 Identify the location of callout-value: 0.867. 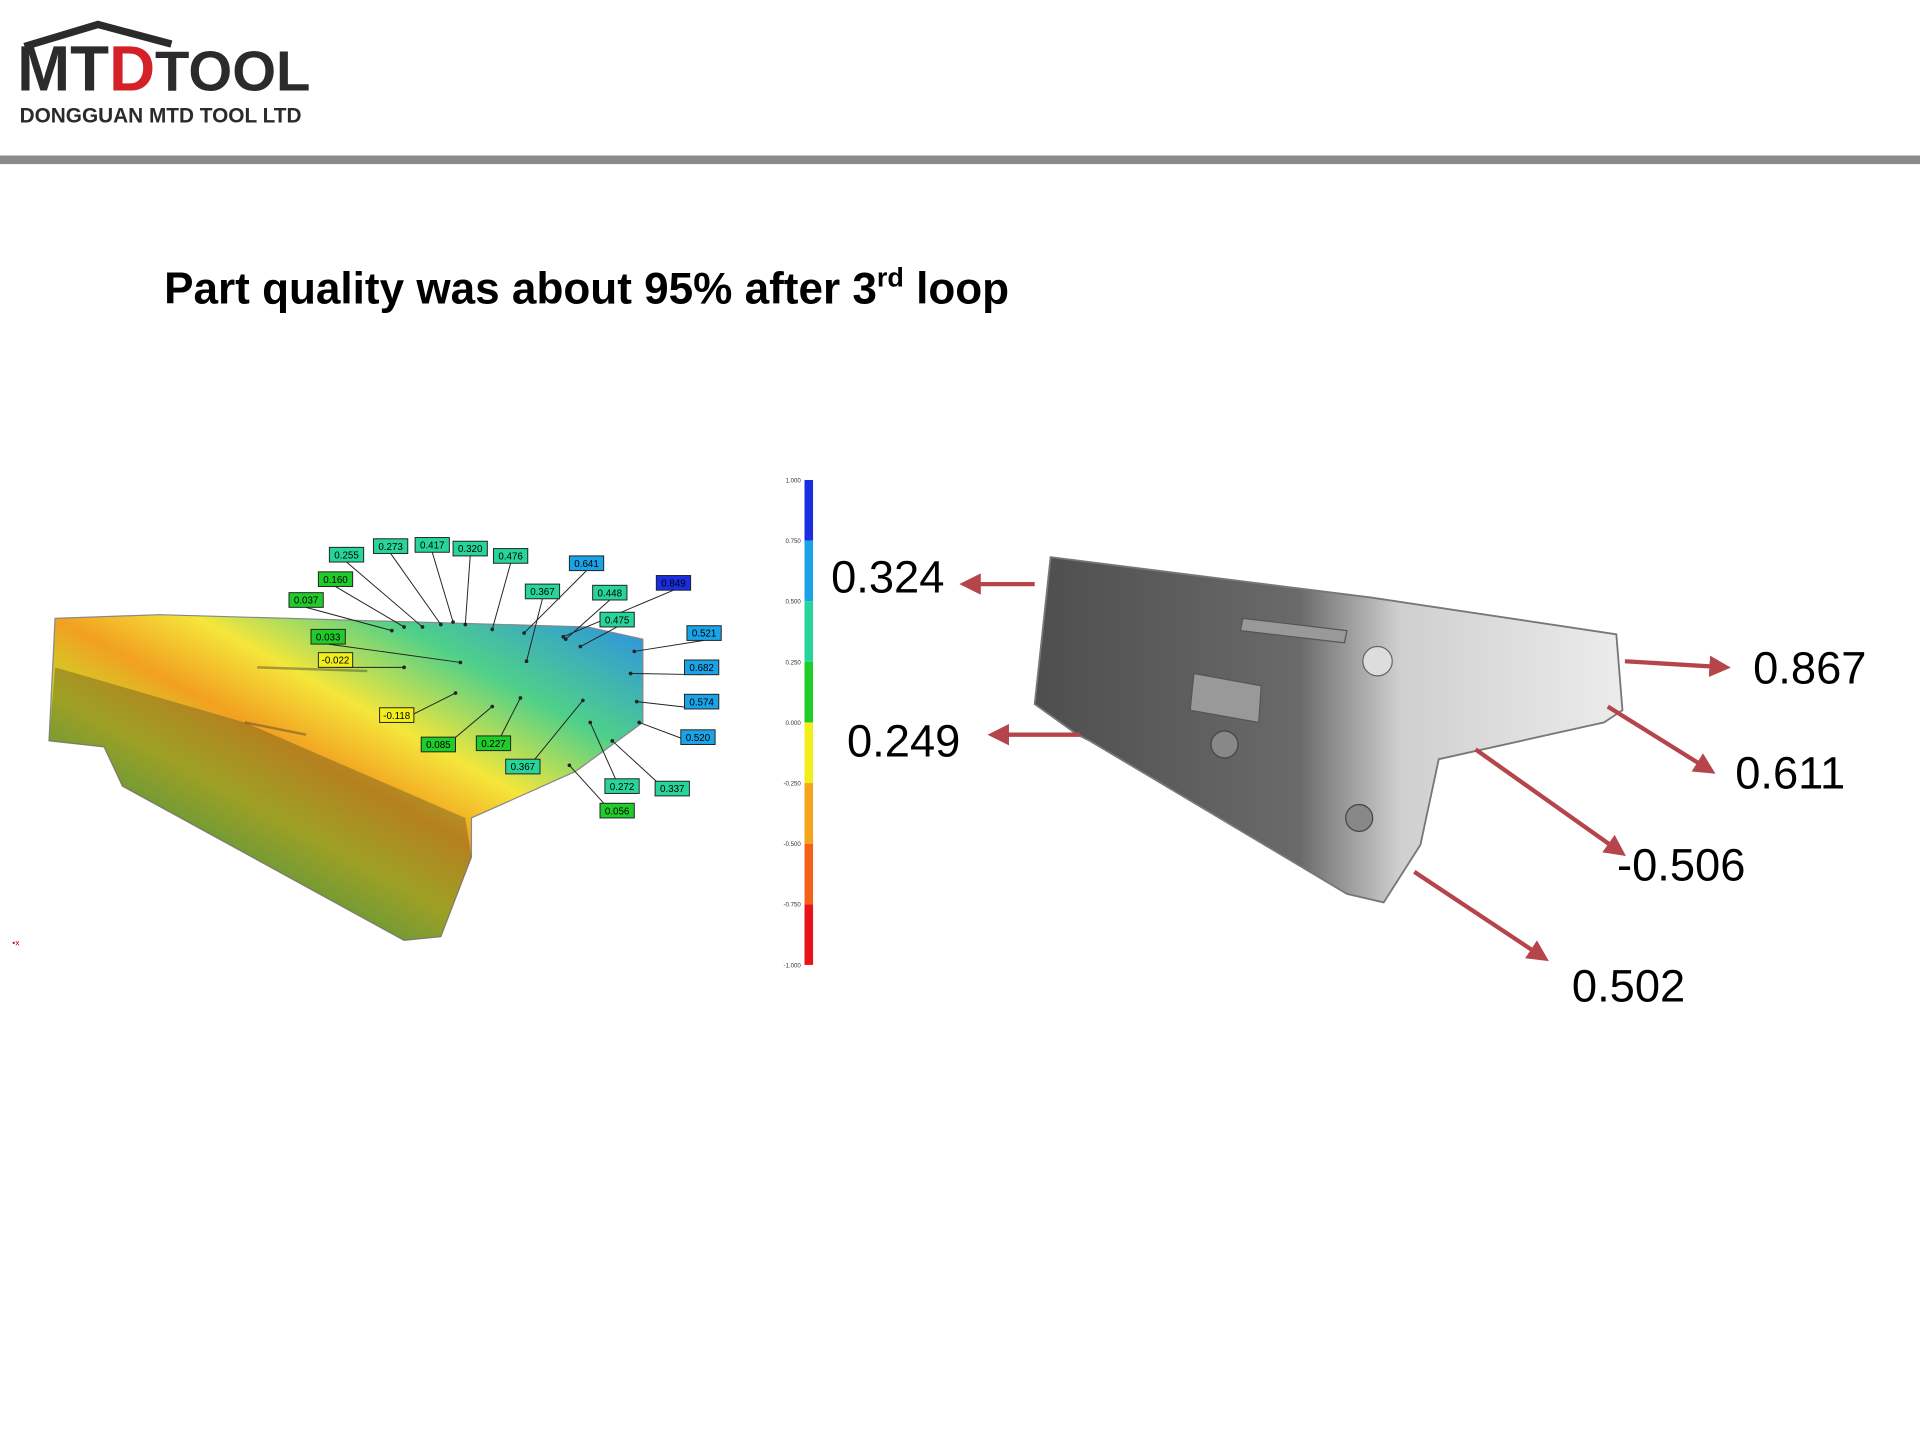
(1809, 667).